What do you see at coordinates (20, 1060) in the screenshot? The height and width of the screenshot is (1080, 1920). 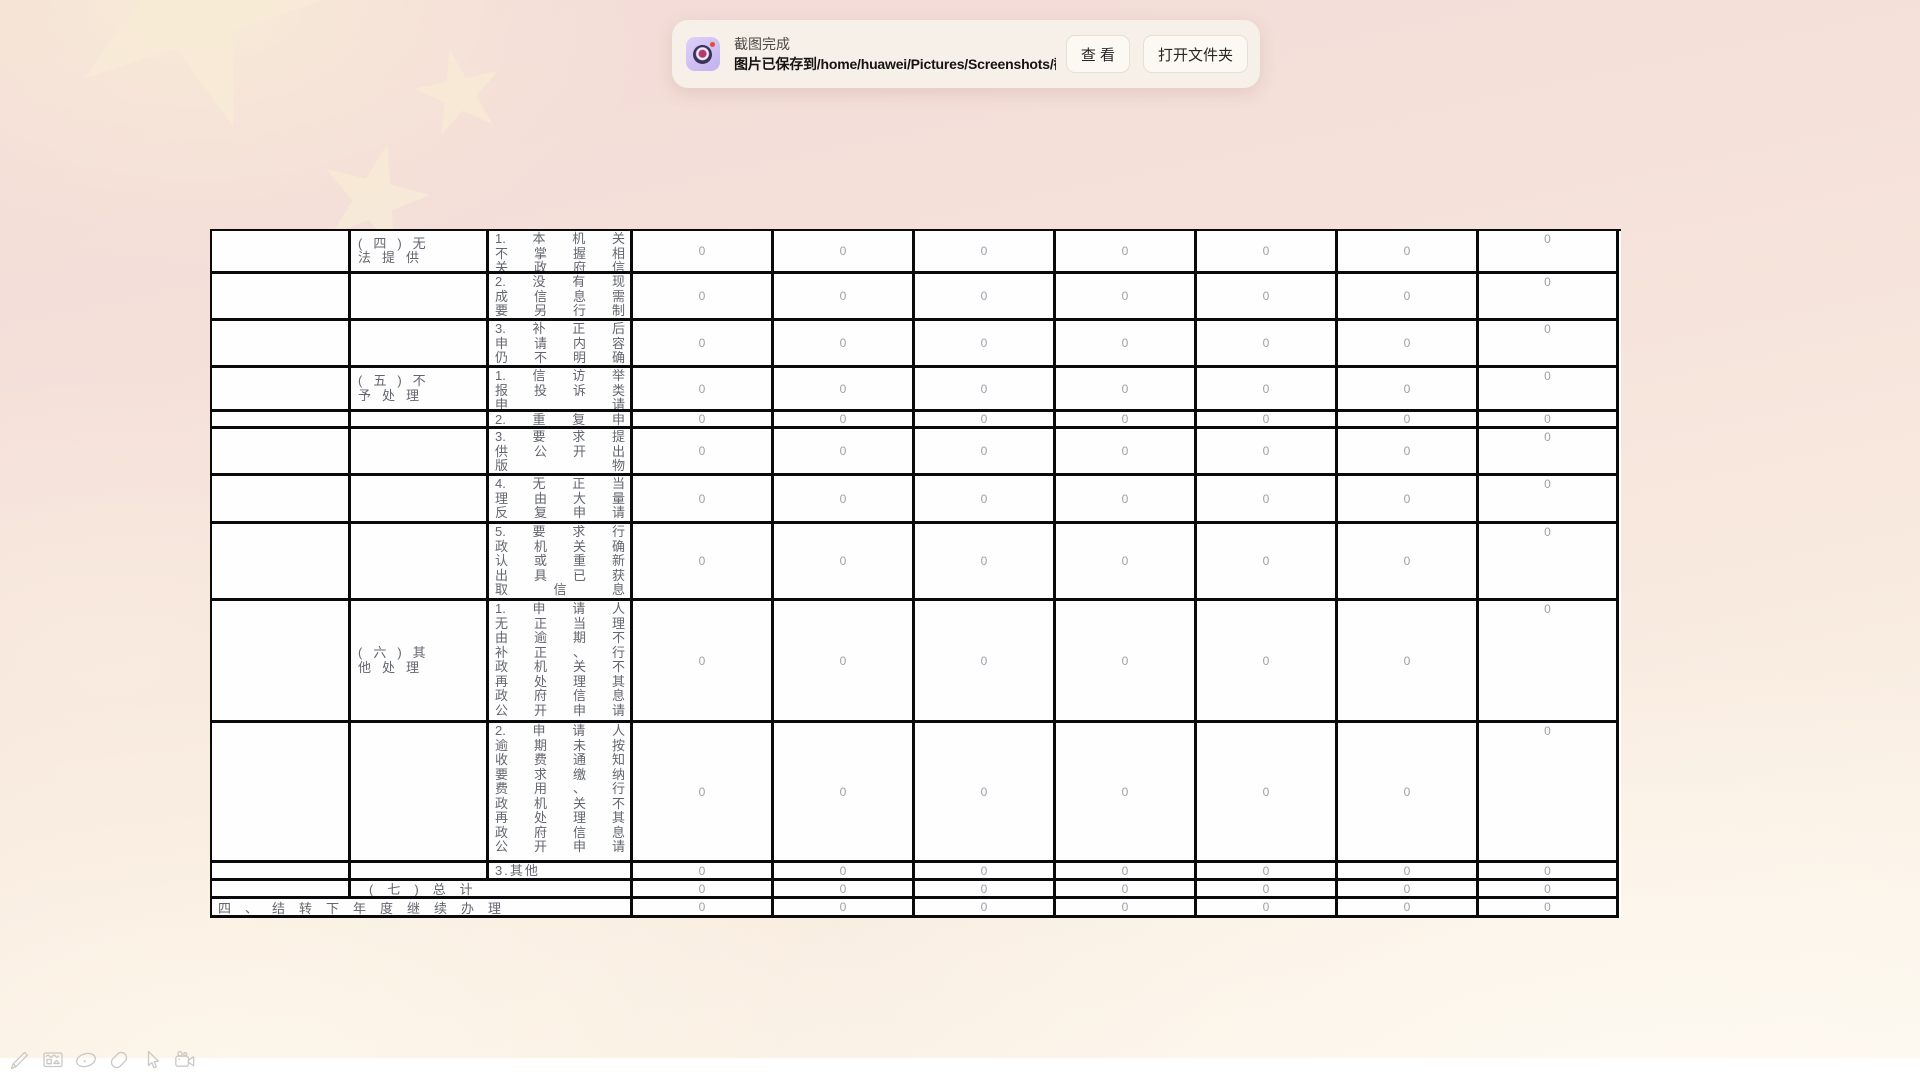 I see `pen-icon` at bounding box center [20, 1060].